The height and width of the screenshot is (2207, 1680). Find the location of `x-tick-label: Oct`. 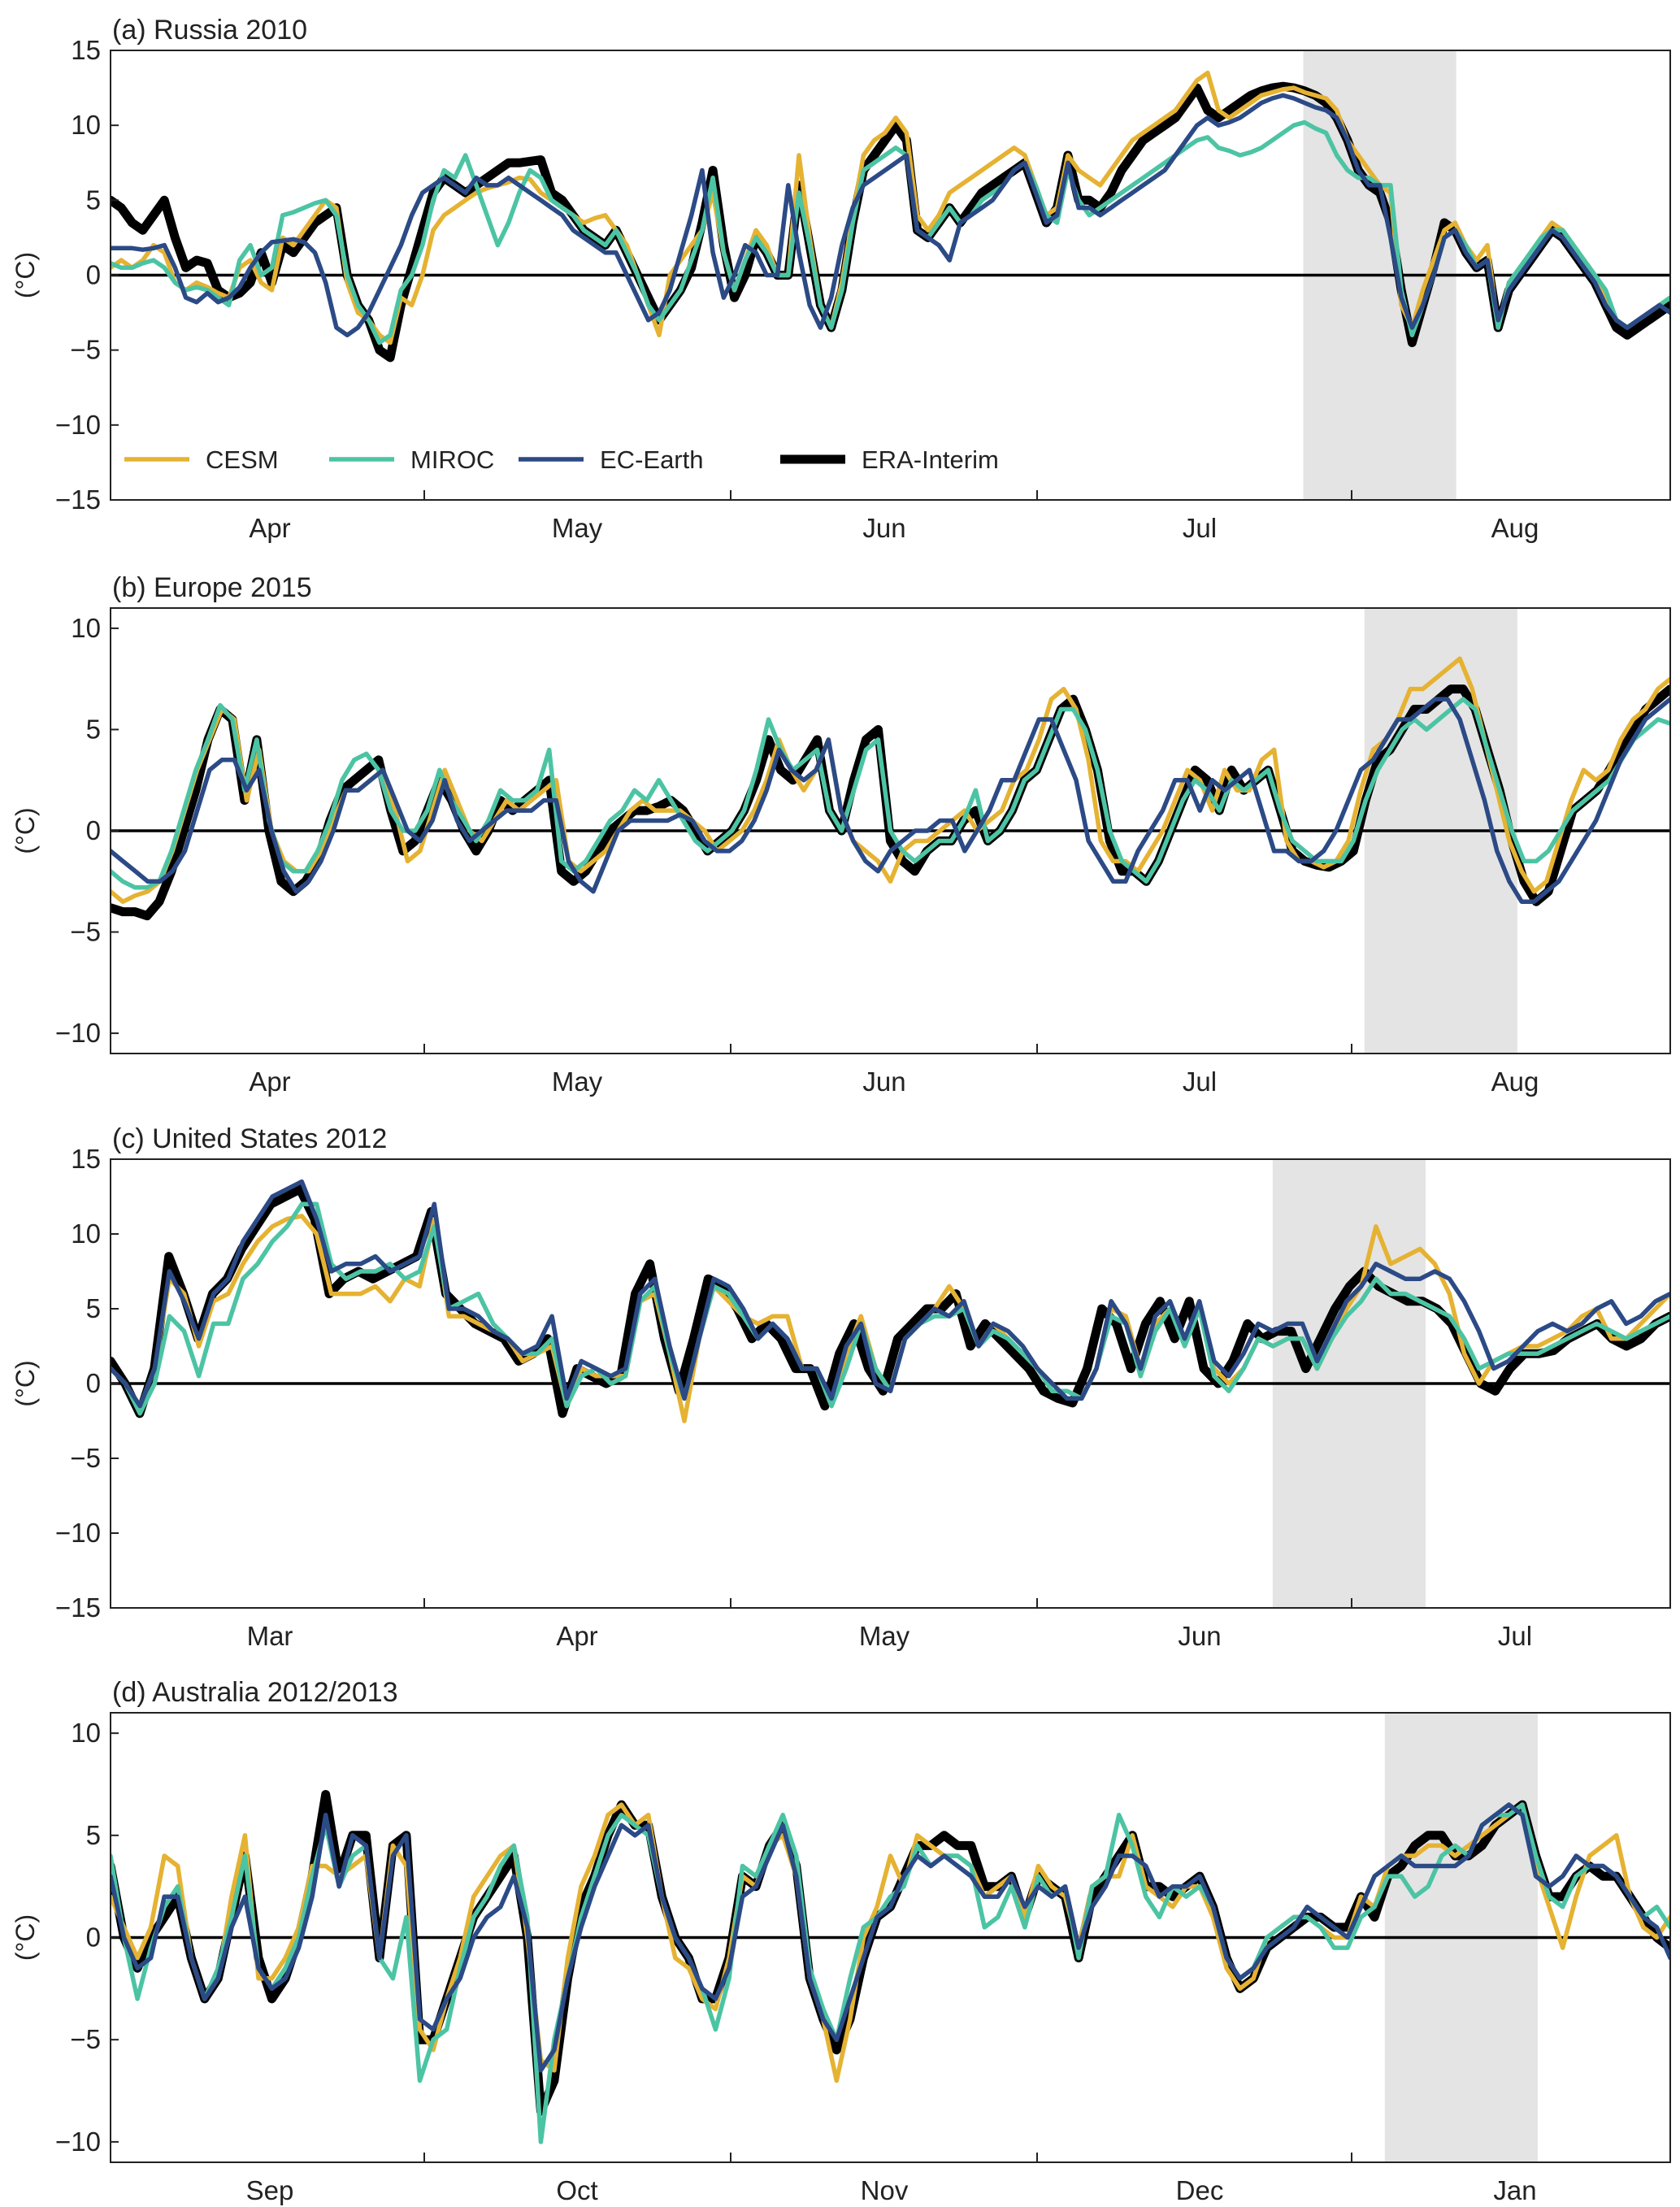

x-tick-label: Oct is located at coordinates (576, 2190).